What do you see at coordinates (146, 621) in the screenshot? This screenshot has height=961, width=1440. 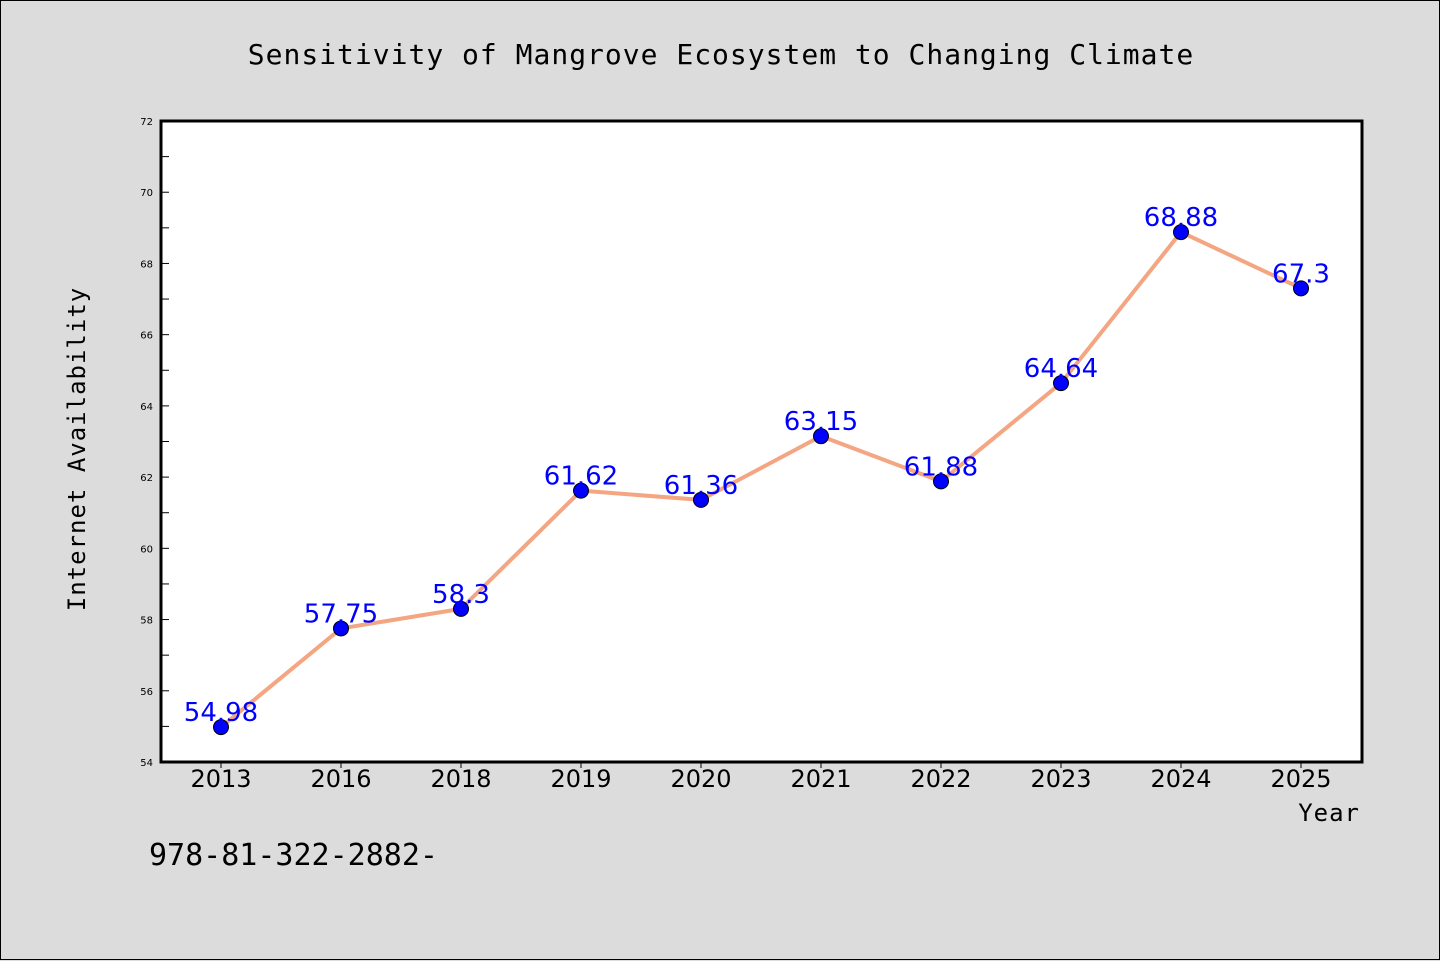 I see `y-tick-label: 58` at bounding box center [146, 621].